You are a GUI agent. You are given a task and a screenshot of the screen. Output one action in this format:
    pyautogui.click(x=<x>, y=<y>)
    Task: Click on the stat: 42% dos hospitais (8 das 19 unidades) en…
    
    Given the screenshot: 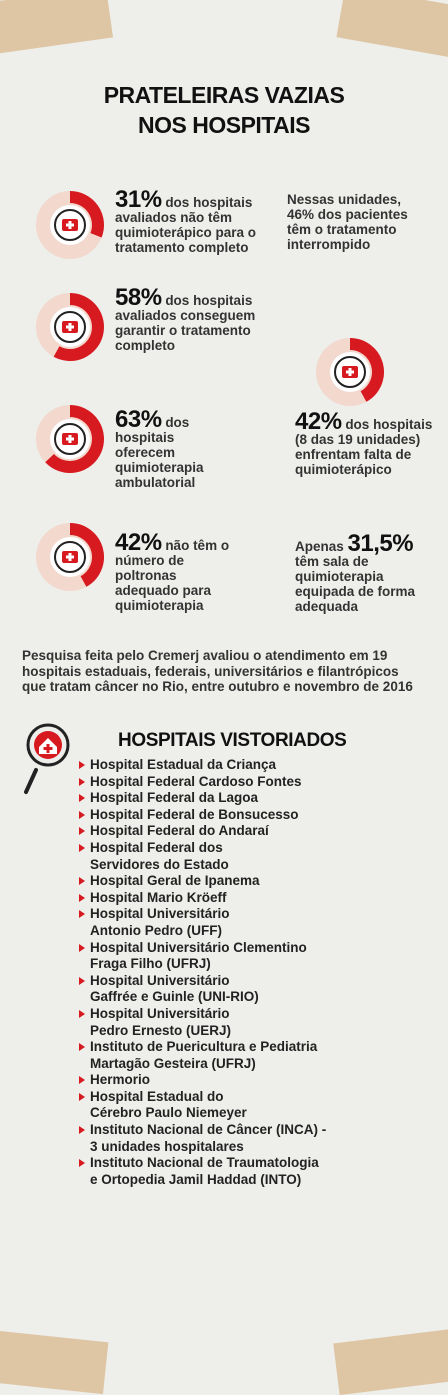 What is the action you would take?
    pyautogui.click(x=365, y=444)
    